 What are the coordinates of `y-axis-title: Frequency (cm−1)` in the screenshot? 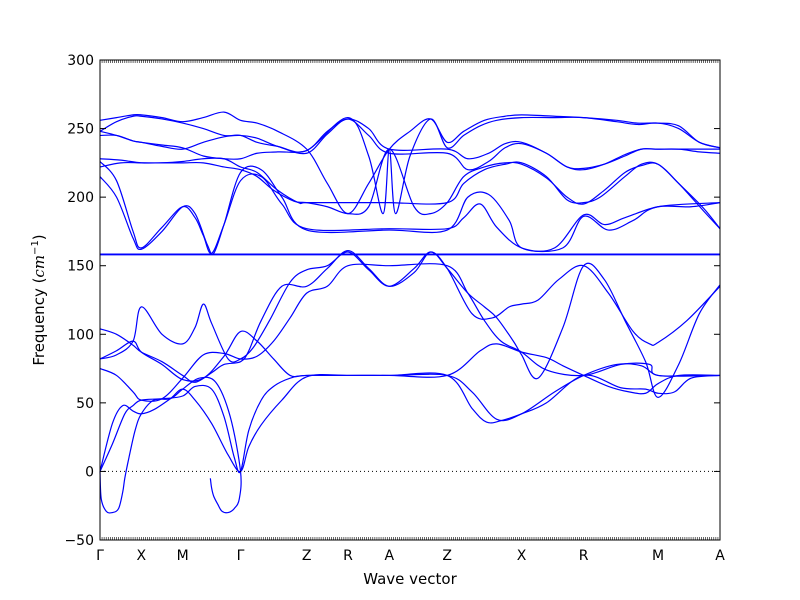 It's located at (39, 299).